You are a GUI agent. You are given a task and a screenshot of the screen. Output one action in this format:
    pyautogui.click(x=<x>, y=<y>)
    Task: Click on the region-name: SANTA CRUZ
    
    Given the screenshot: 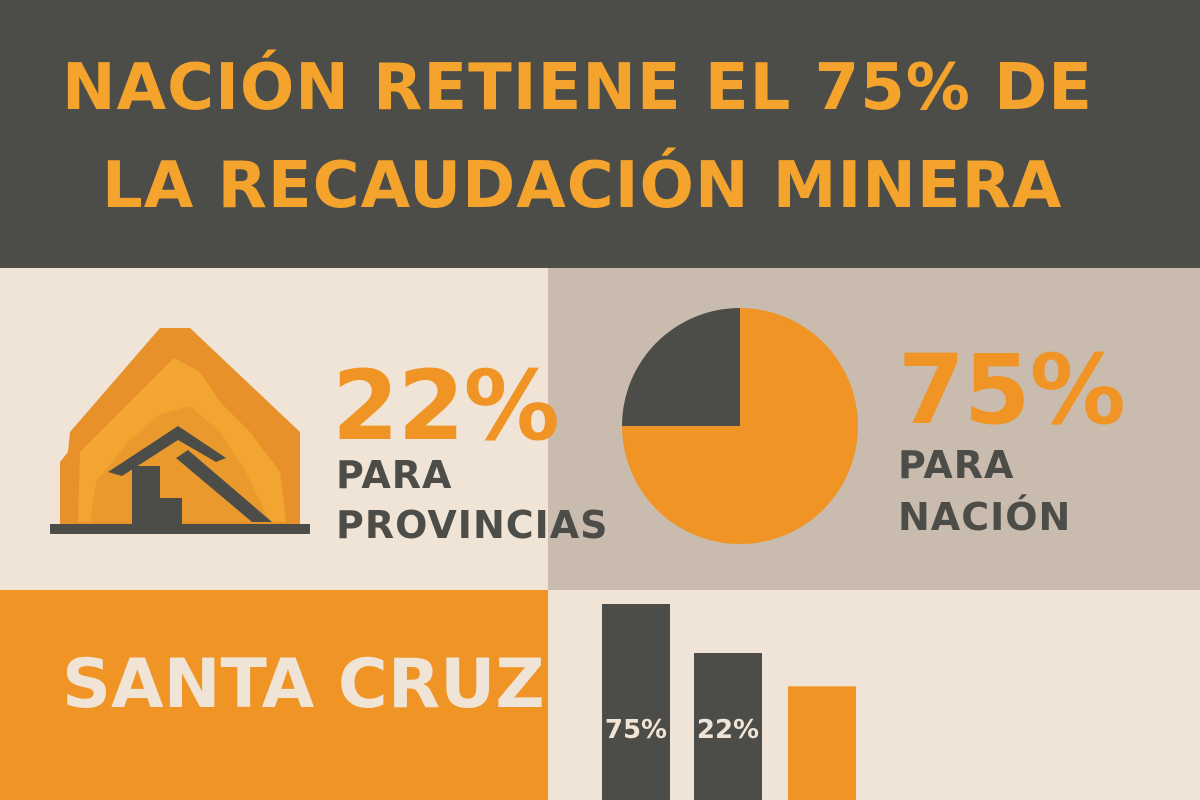 What is the action you would take?
    pyautogui.click(x=303, y=684)
    